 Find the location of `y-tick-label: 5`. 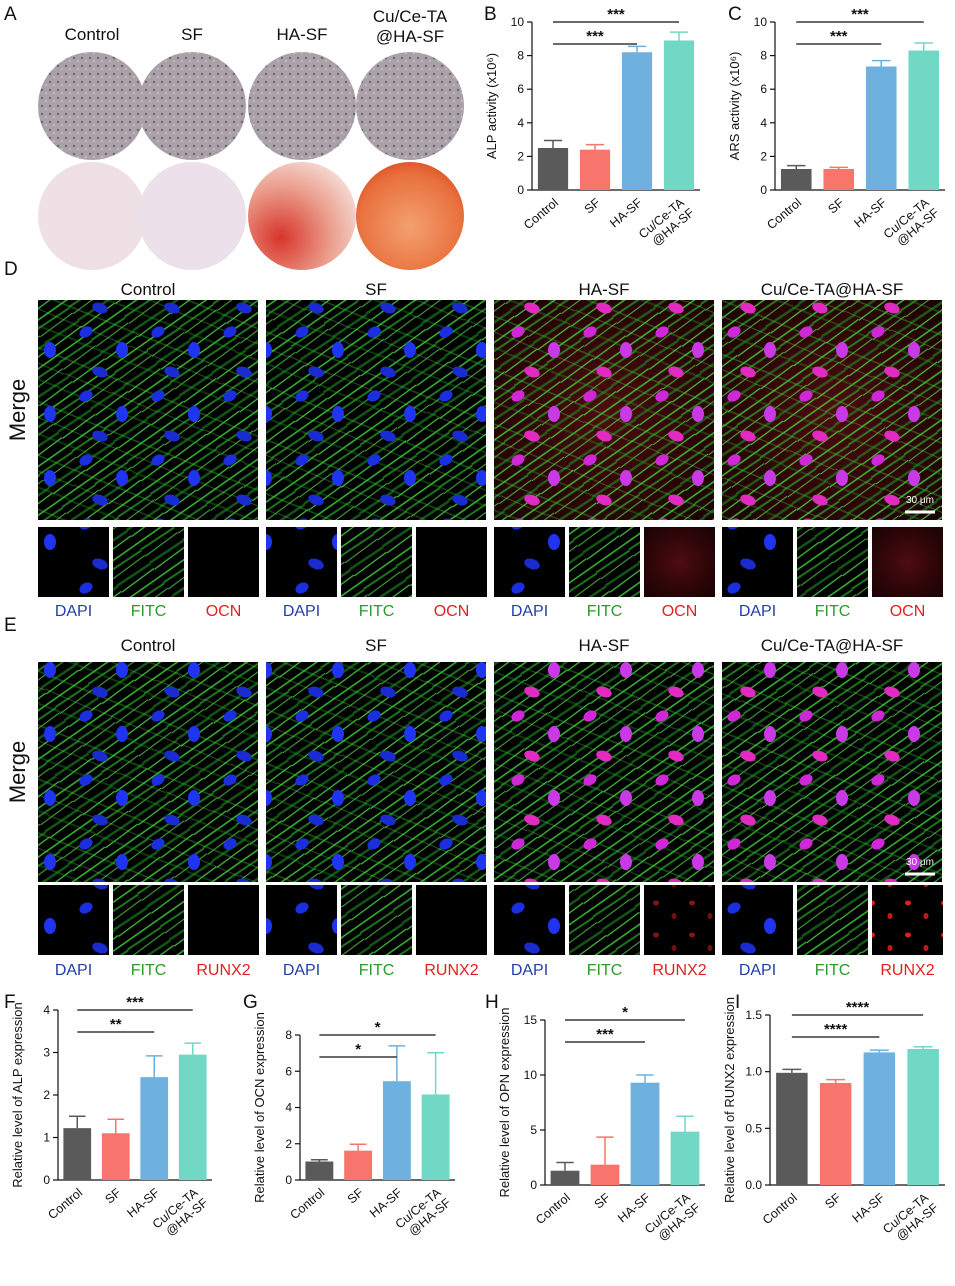

y-tick-label: 5 is located at coordinates (533, 1130).